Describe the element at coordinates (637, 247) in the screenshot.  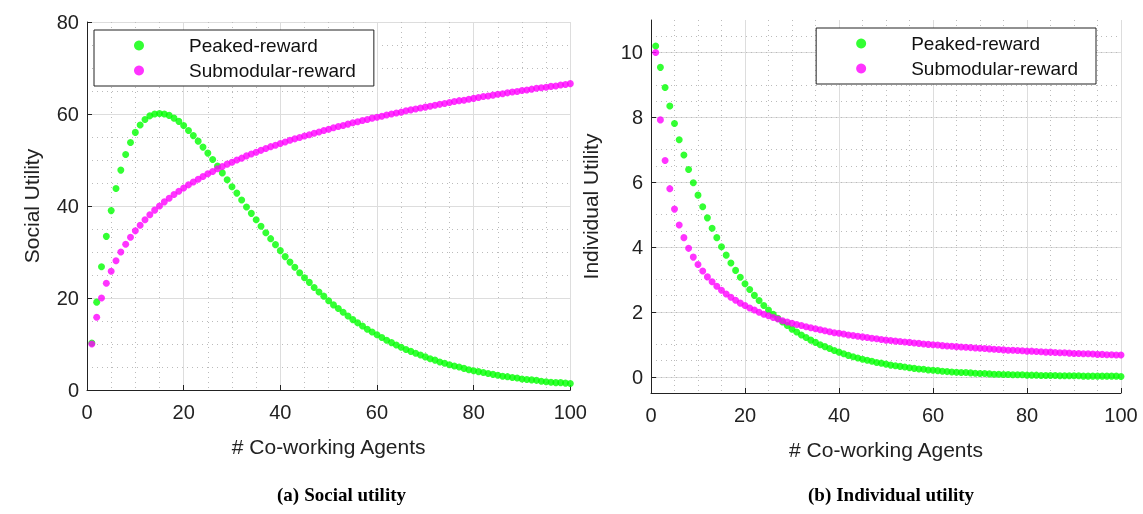
I see `y-tick-label: 4` at that location.